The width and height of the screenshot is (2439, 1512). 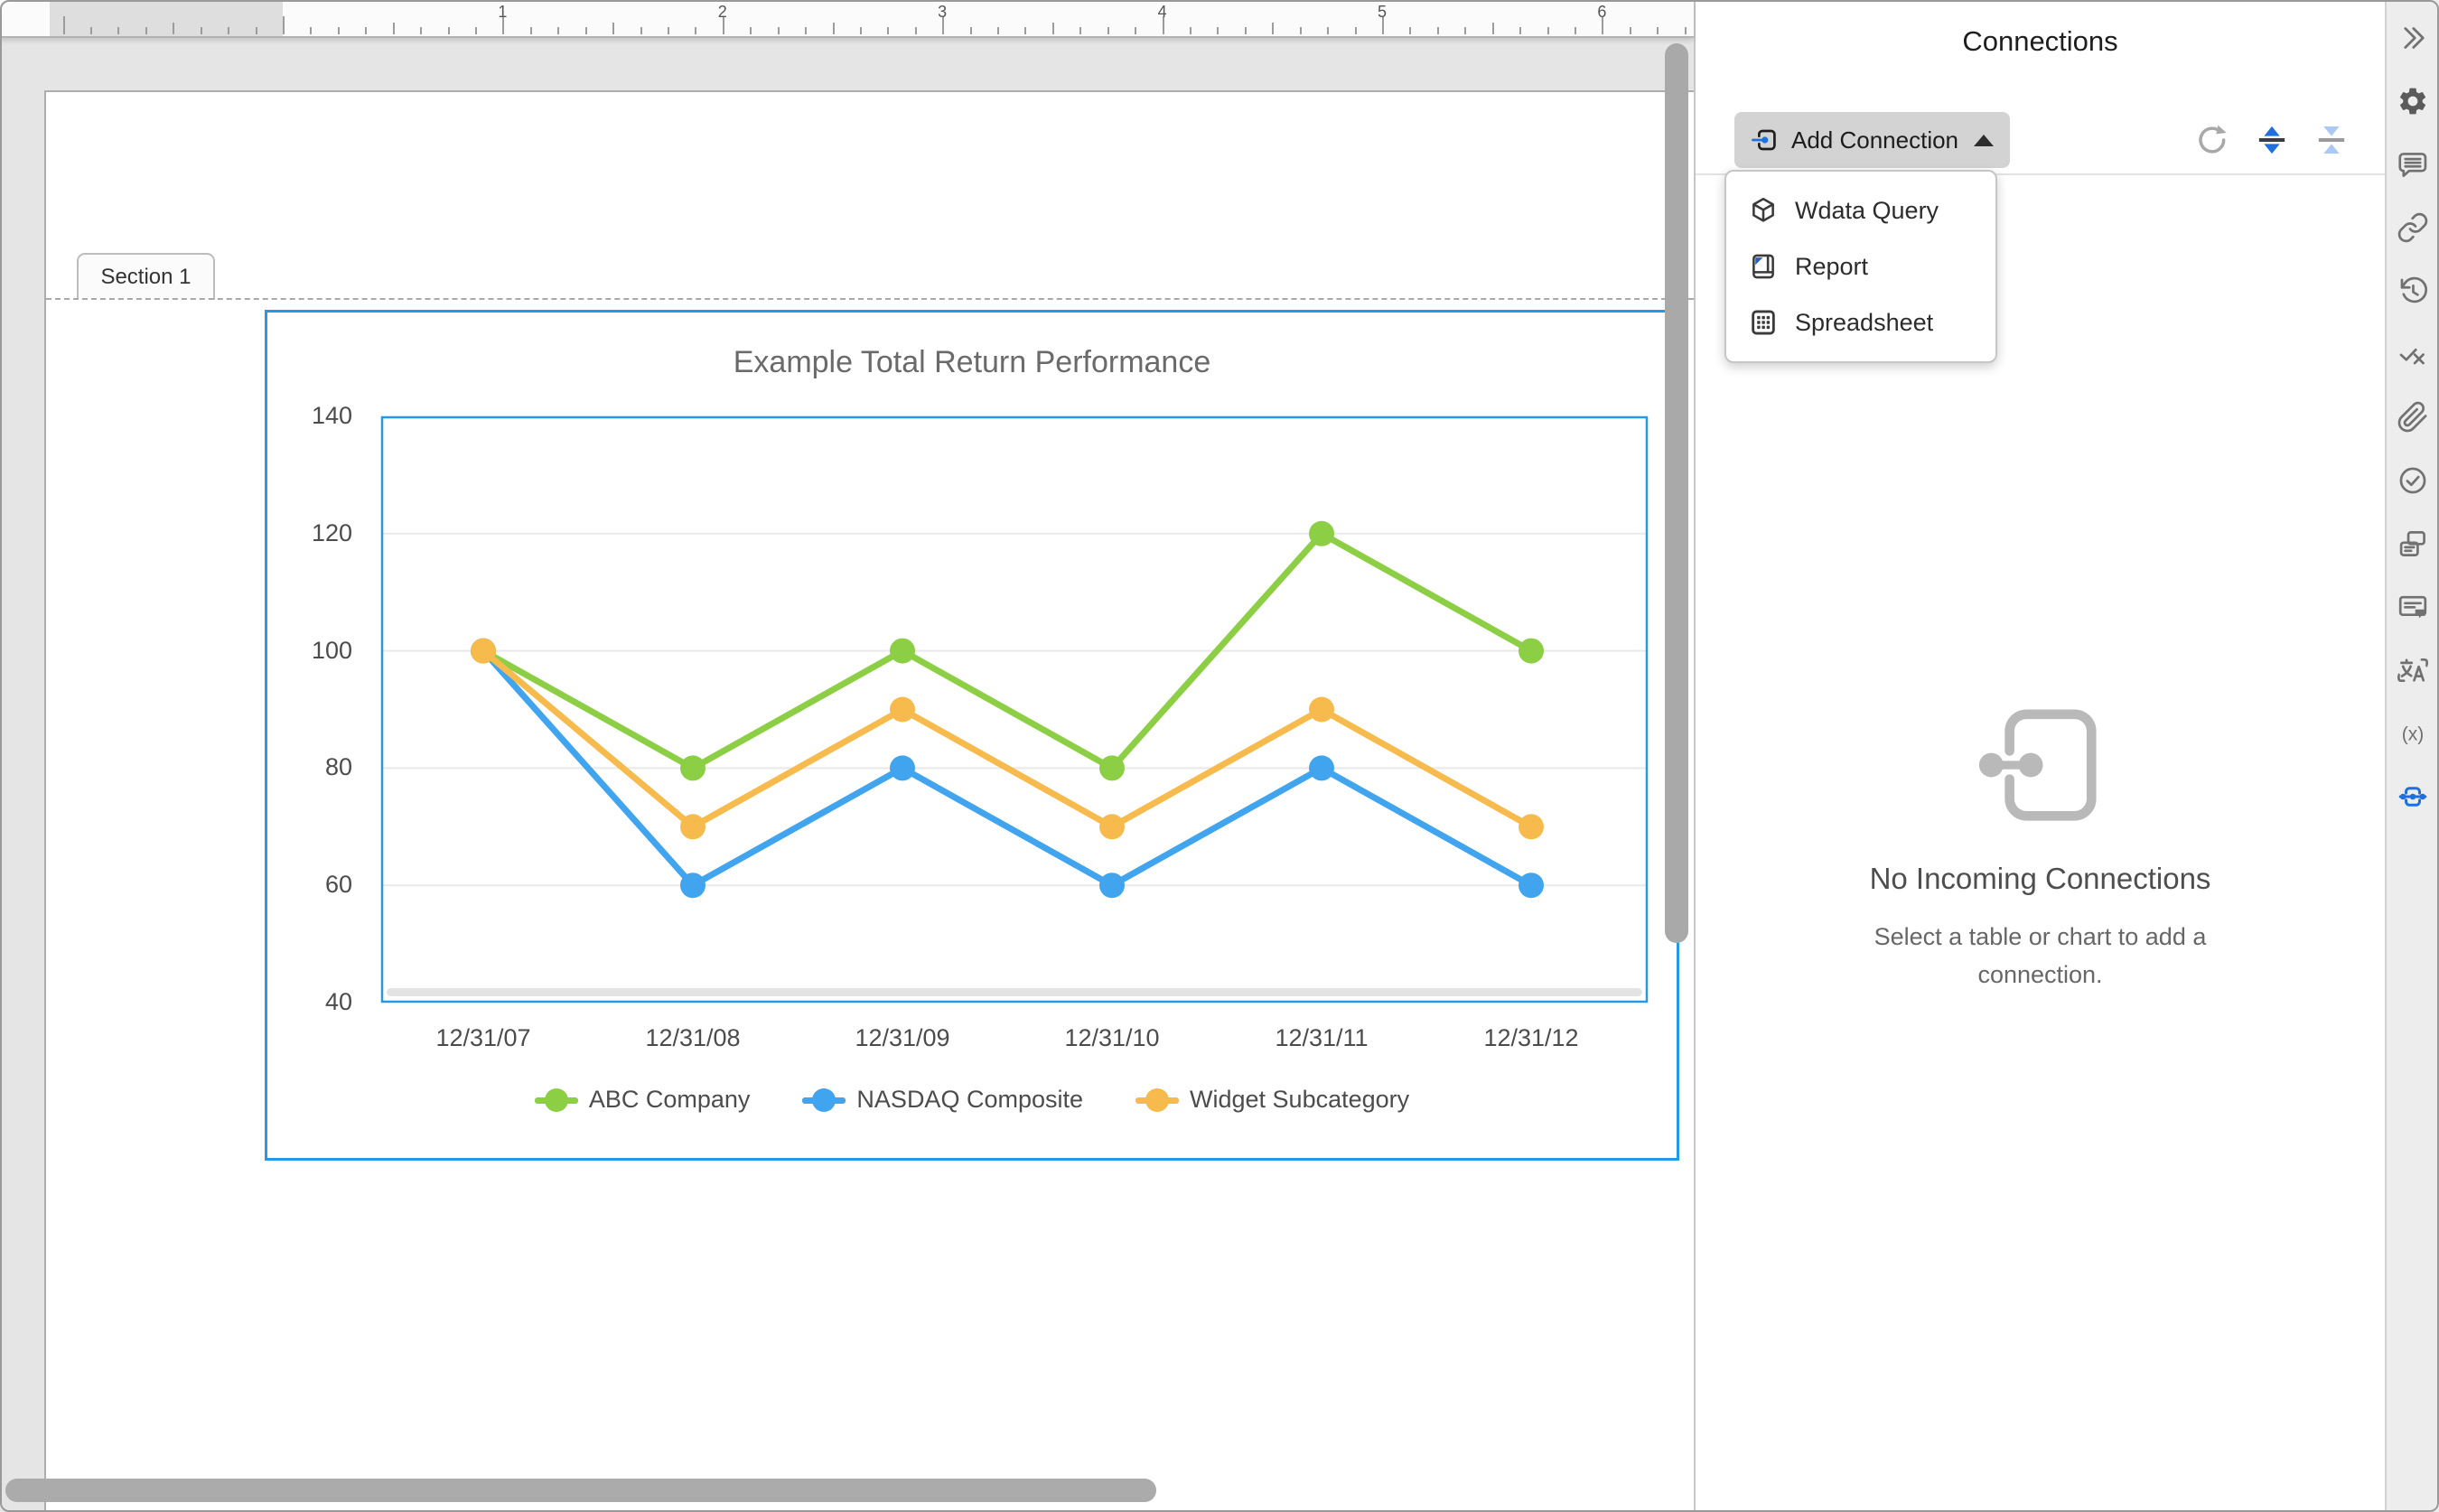 I want to click on menu-item-wdata-query: Wdata Query, so click(x=1860, y=210).